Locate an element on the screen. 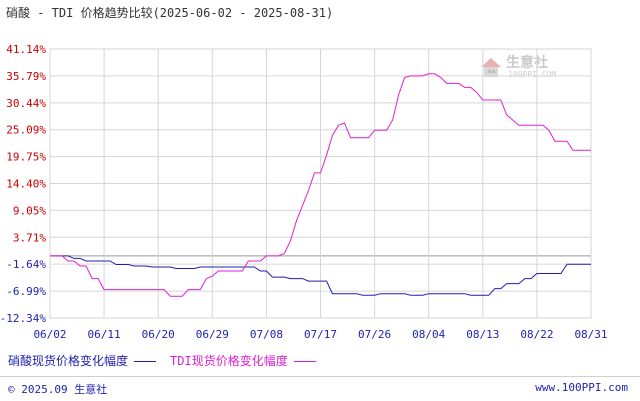  house-logo-icon is located at coordinates (491, 67).